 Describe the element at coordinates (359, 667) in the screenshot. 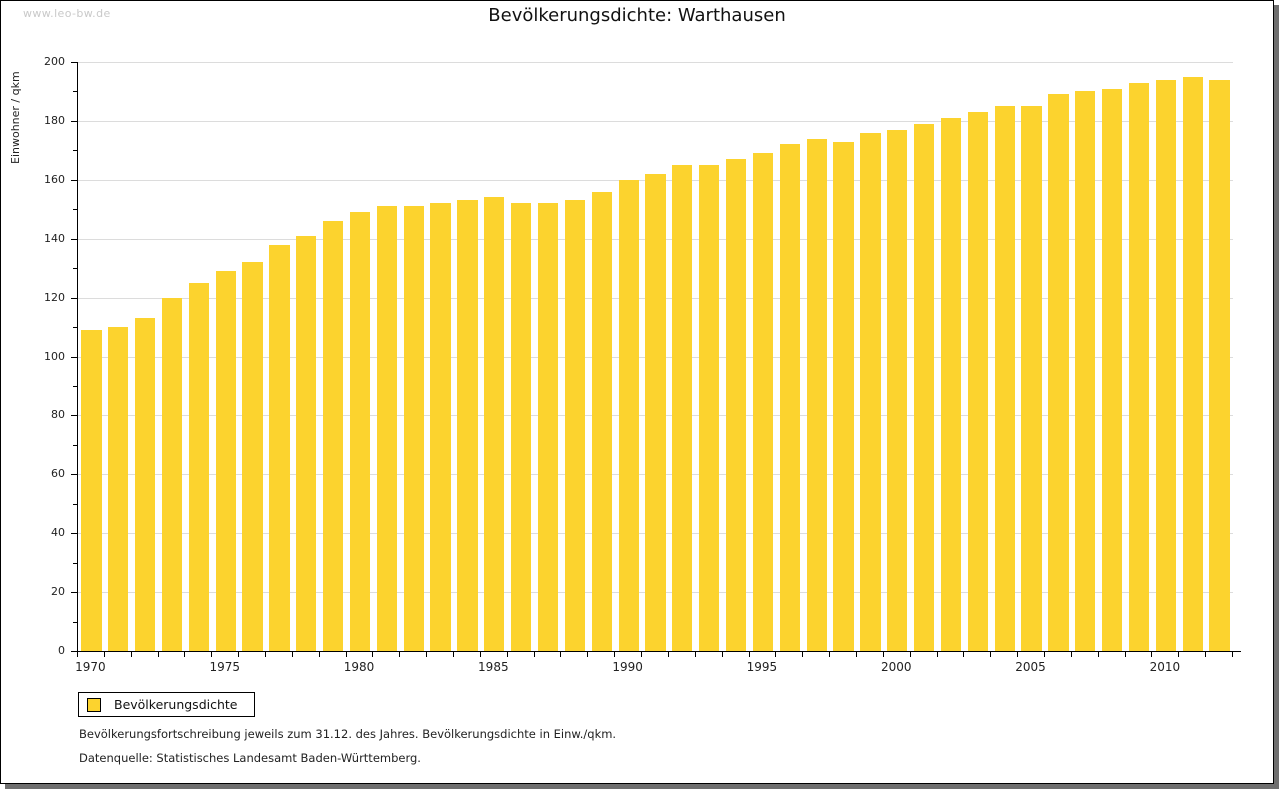

I see `x-tick-label-1980: 1980` at that location.